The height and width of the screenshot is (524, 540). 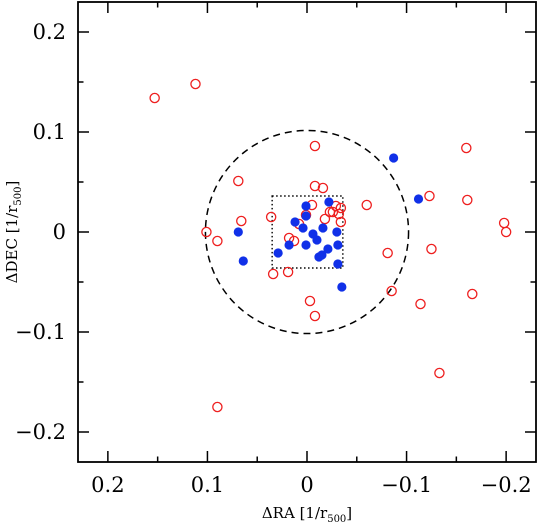 What do you see at coordinates (207, 485) in the screenshot?
I see `x-tick-label: 0.1` at bounding box center [207, 485].